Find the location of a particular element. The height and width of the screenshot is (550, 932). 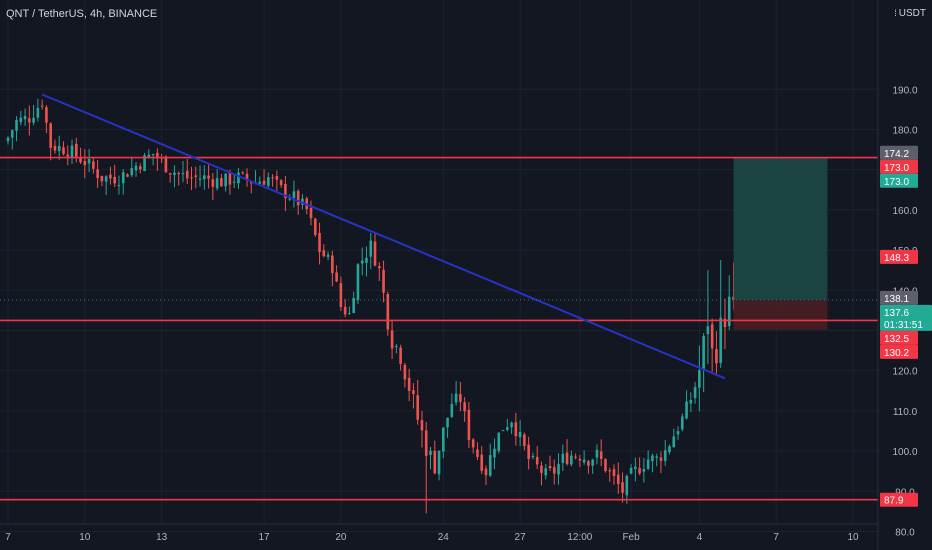

symbol-label: QNT / TetherUS is located at coordinates (45, 14).